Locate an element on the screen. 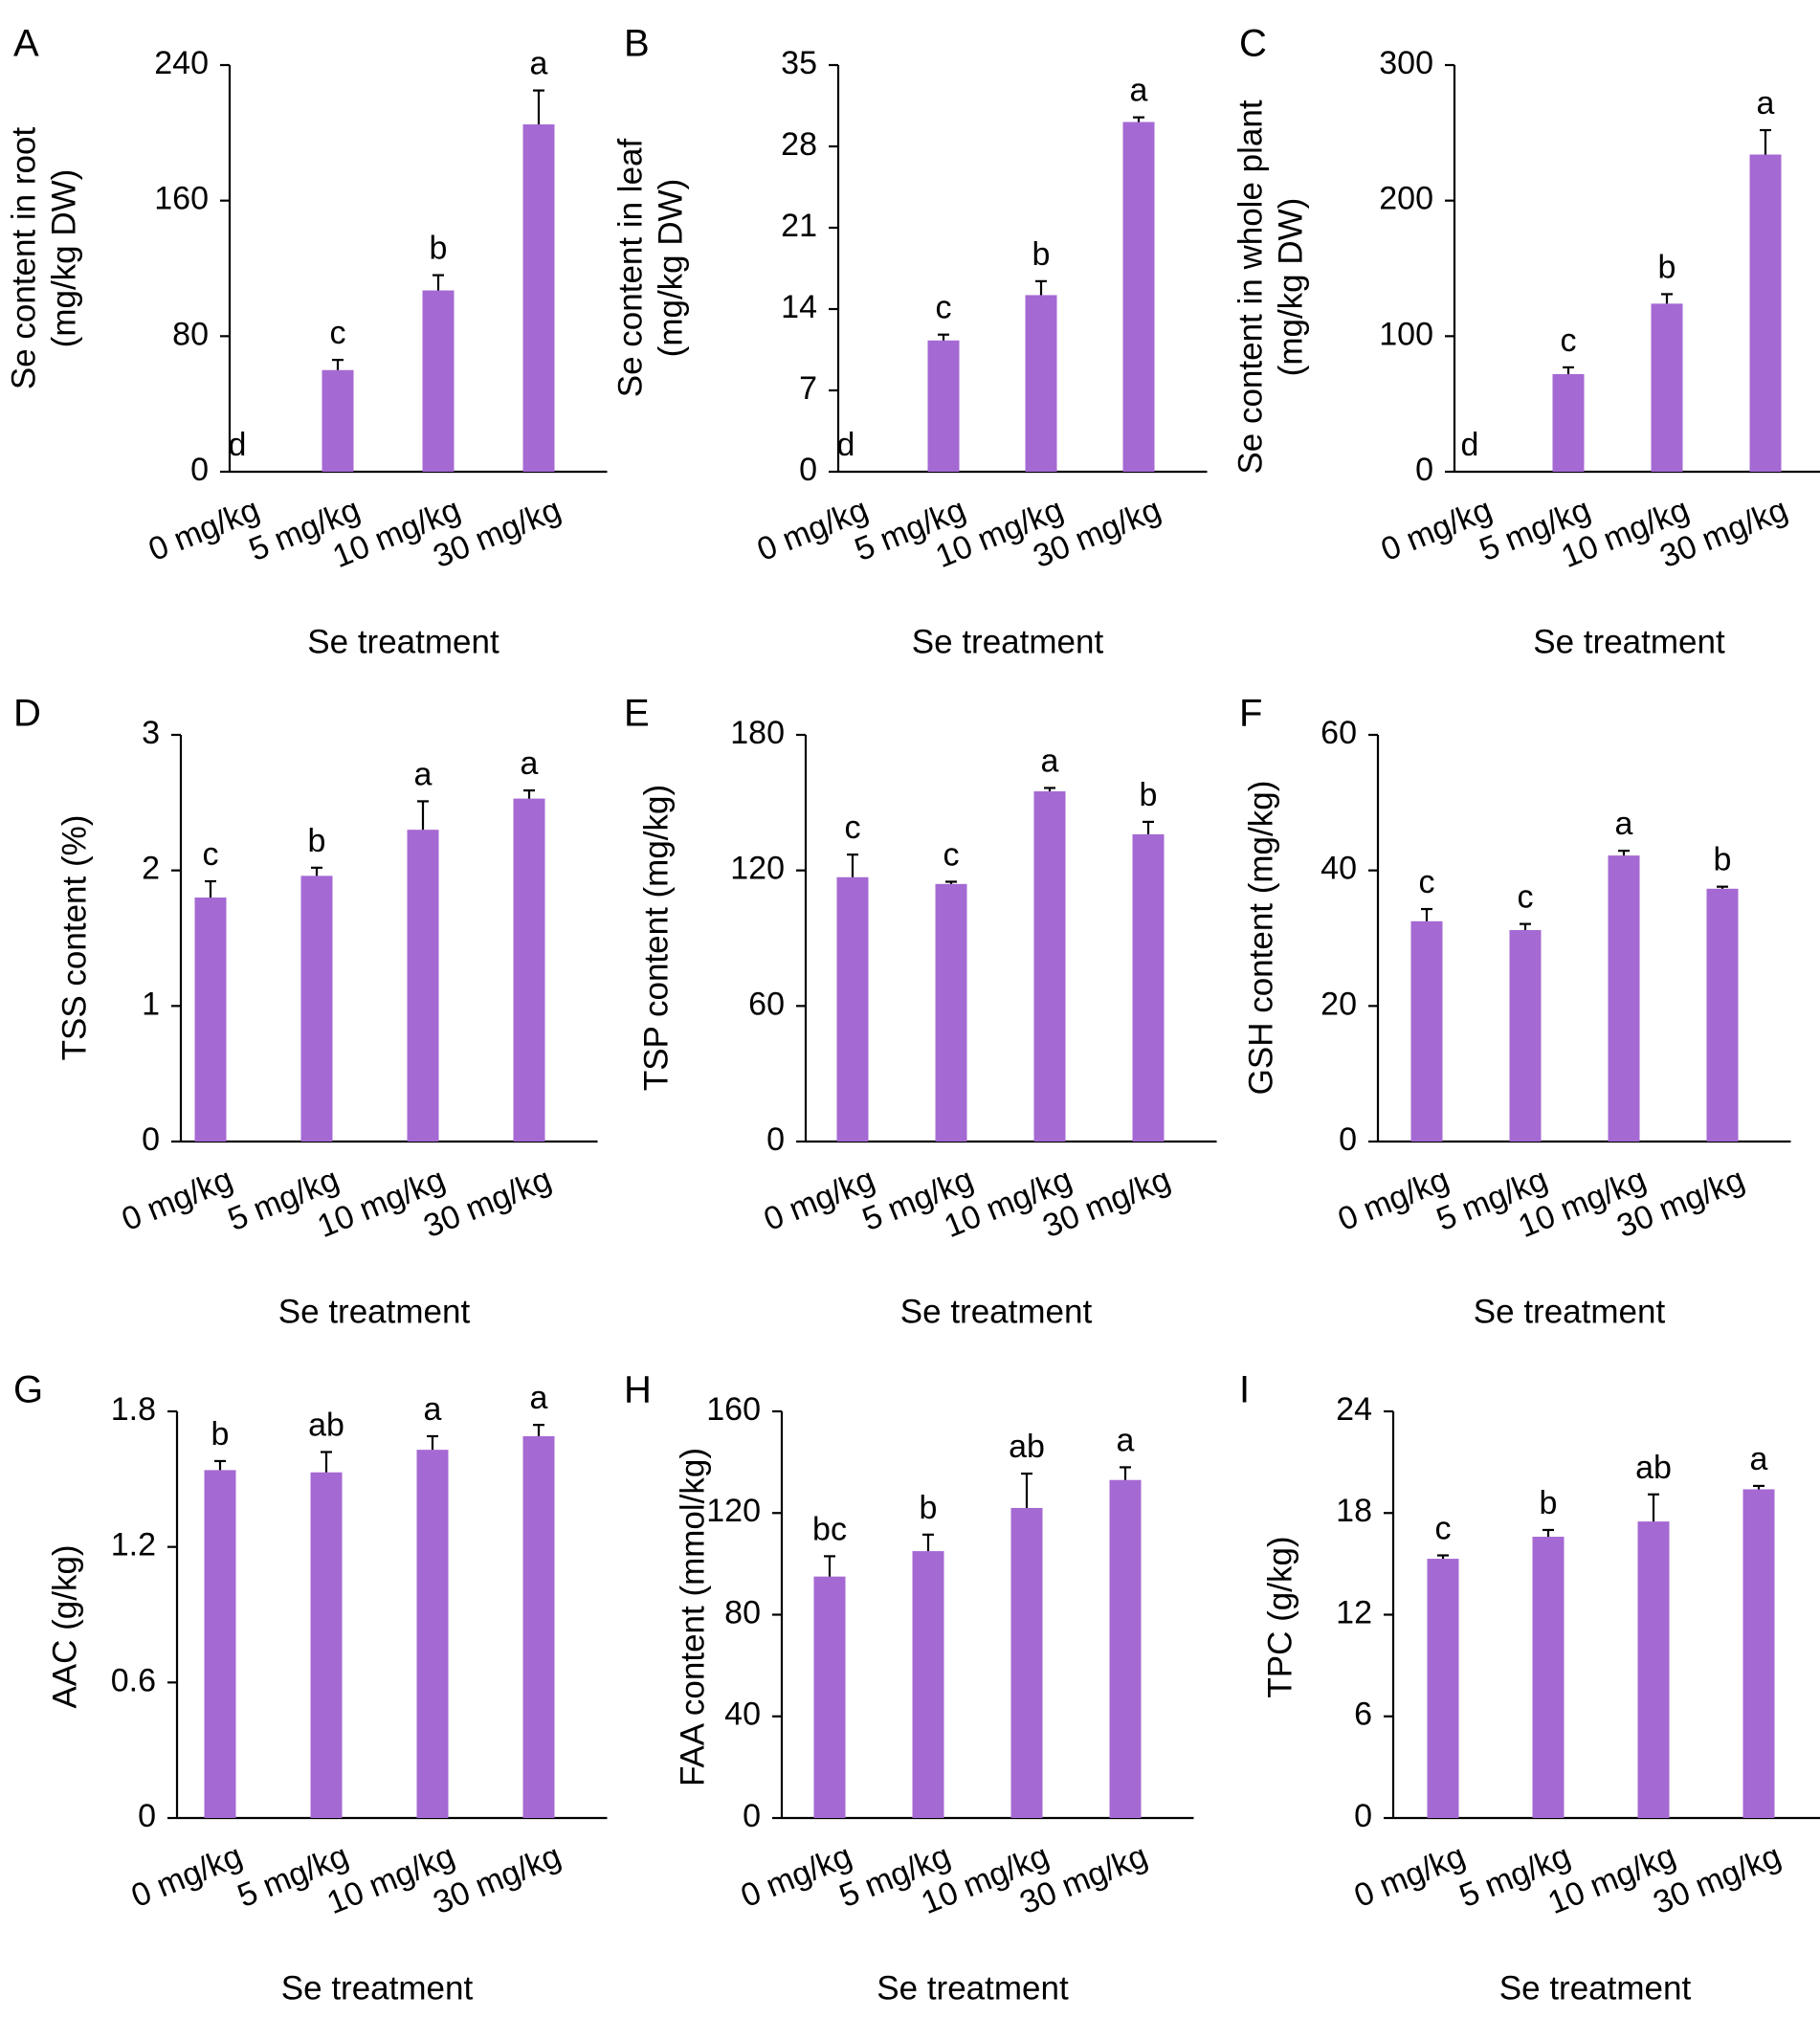 This screenshot has width=1820, height=2018. y-axis-title: Se content in whole plant is located at coordinates (1250, 287).